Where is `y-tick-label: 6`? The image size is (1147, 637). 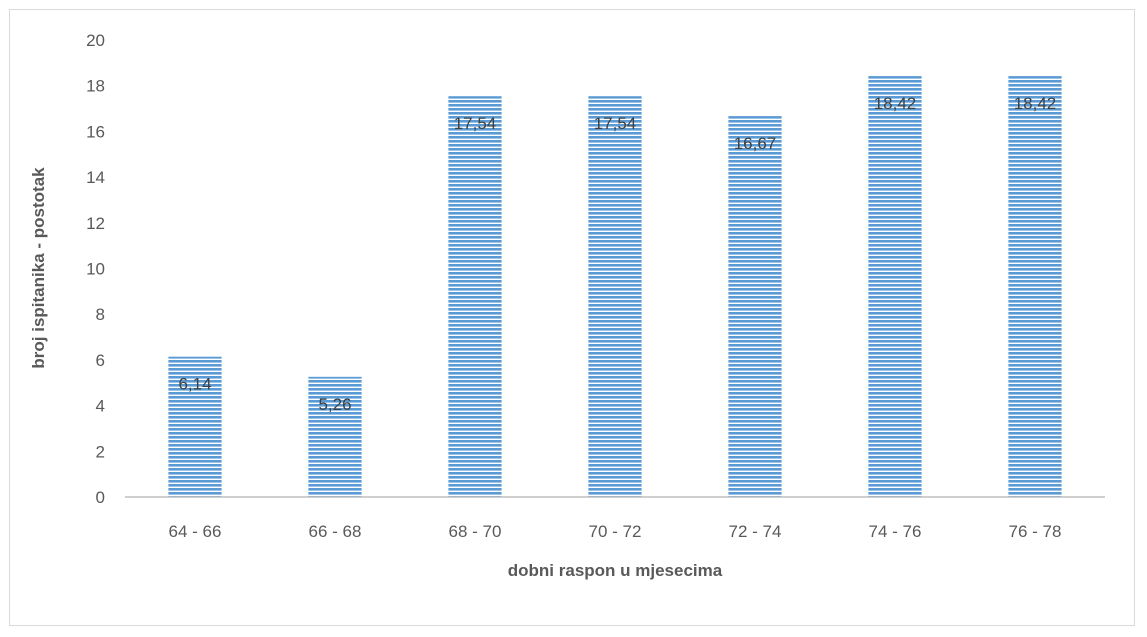 y-tick-label: 6 is located at coordinates (100, 360).